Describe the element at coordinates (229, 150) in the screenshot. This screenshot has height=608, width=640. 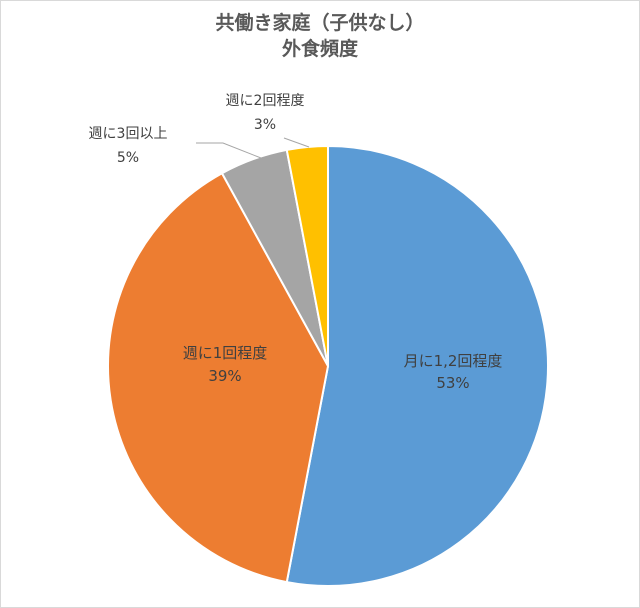
I see `leader-line-weekly-3plus` at that location.